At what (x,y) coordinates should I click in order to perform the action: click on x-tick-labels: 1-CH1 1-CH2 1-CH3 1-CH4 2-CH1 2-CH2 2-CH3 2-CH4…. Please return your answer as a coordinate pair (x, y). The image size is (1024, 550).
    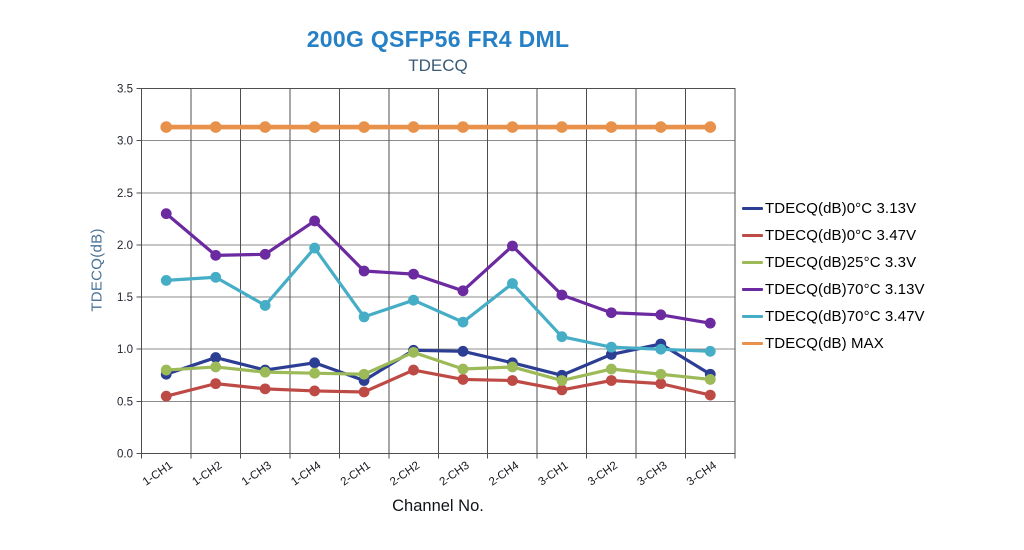
    Looking at the image, I should click on (430, 473).